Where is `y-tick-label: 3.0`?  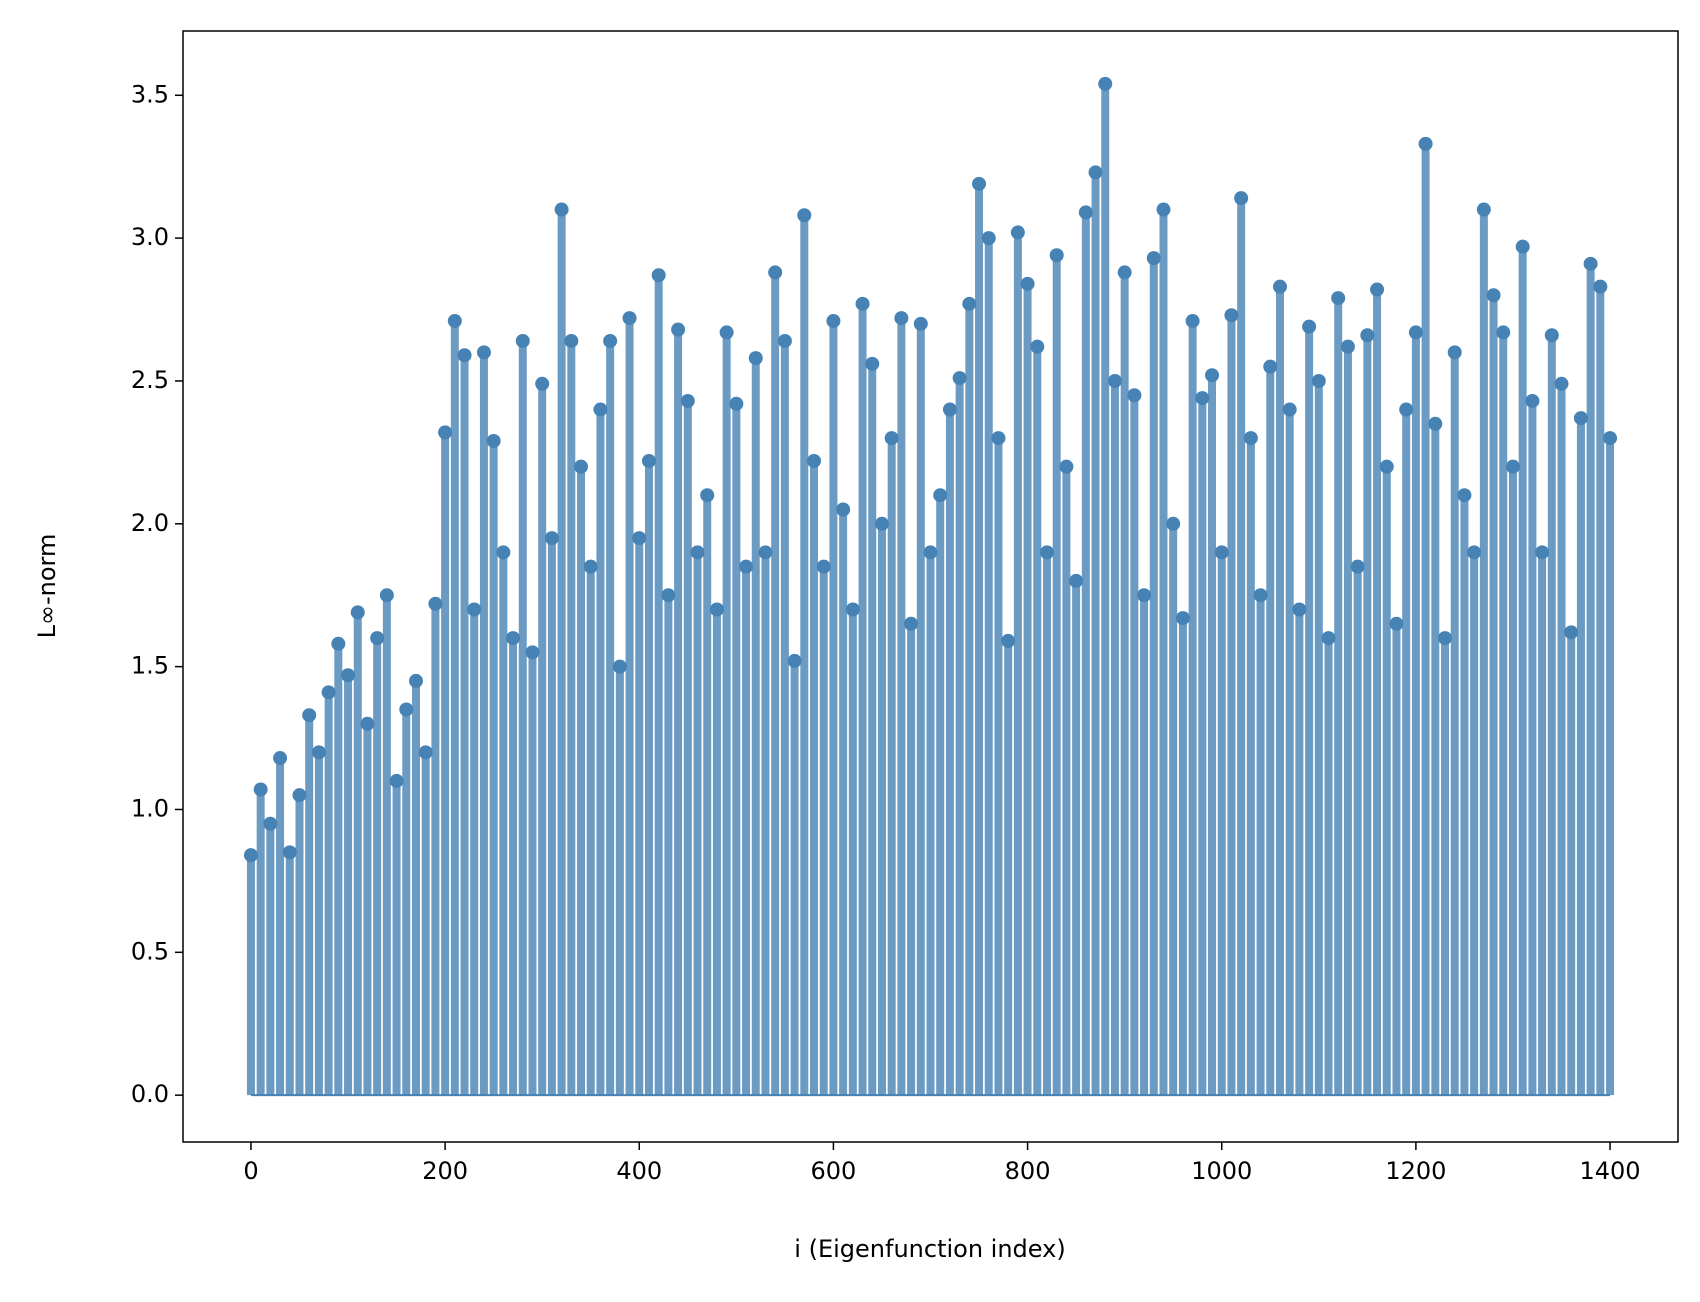 y-tick-label: 3.0 is located at coordinates (150, 237).